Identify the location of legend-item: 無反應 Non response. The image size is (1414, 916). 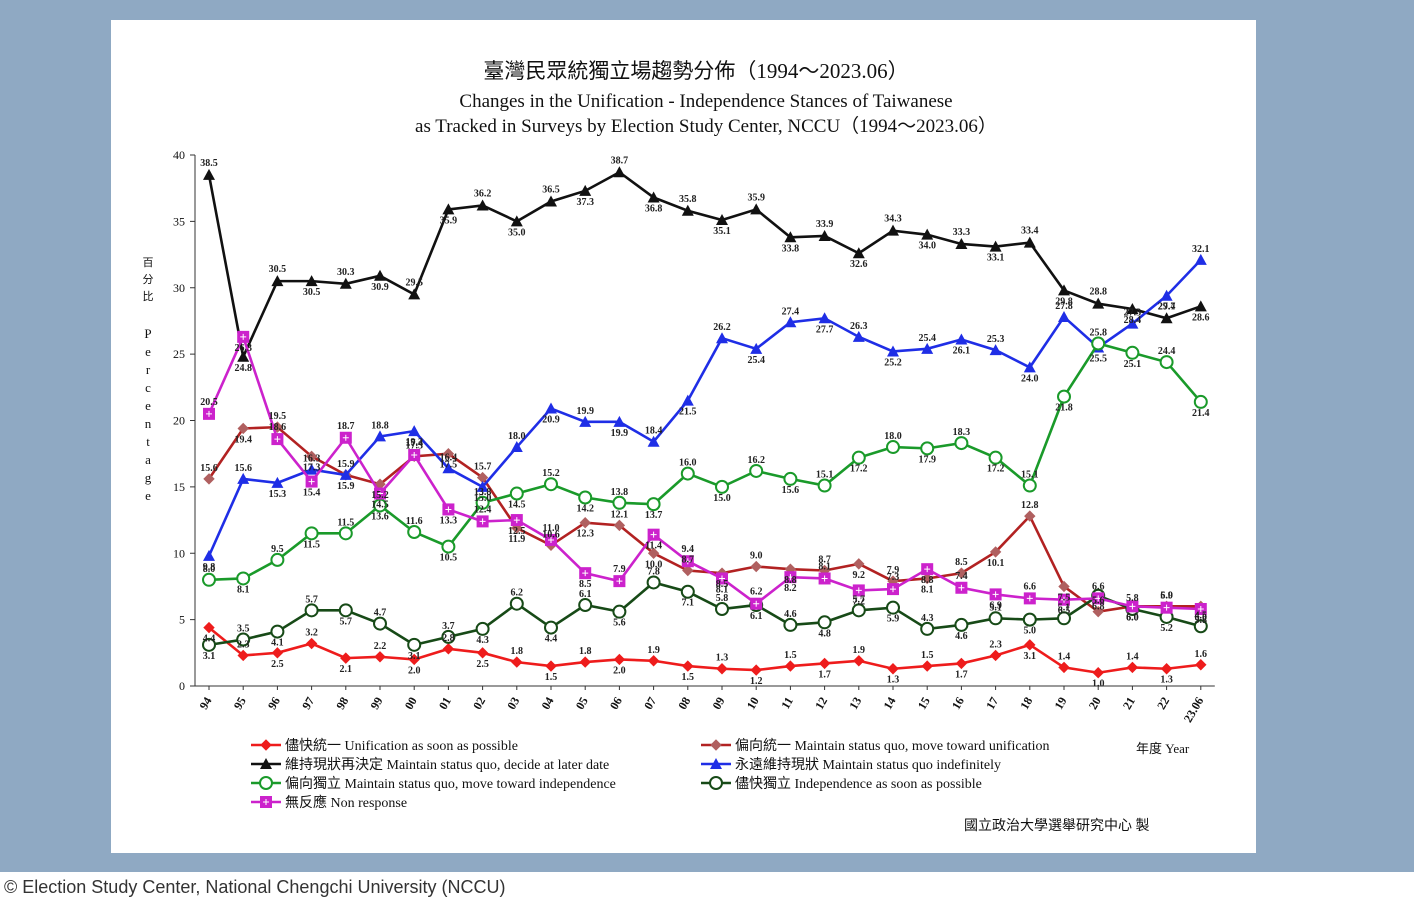
(329, 802).